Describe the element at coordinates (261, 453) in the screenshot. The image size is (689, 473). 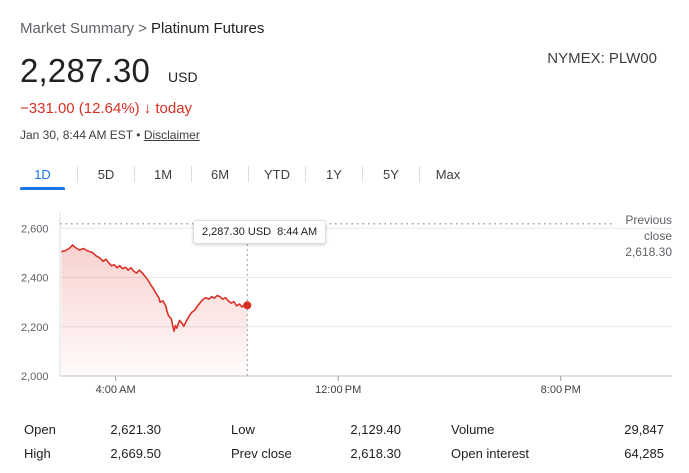
I see `stat-label-prev-close: Prev close` at that location.